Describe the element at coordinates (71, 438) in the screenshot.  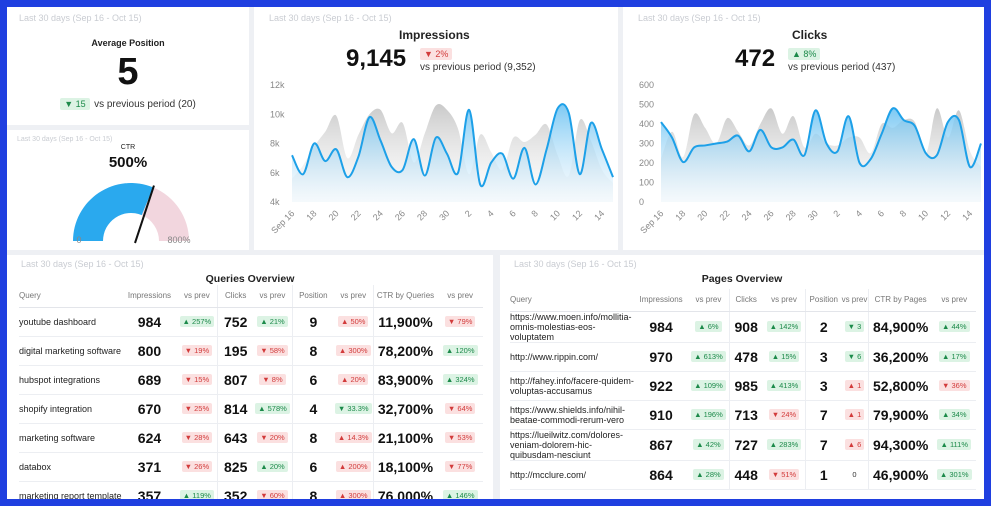
I see `row-label: marketing software` at that location.